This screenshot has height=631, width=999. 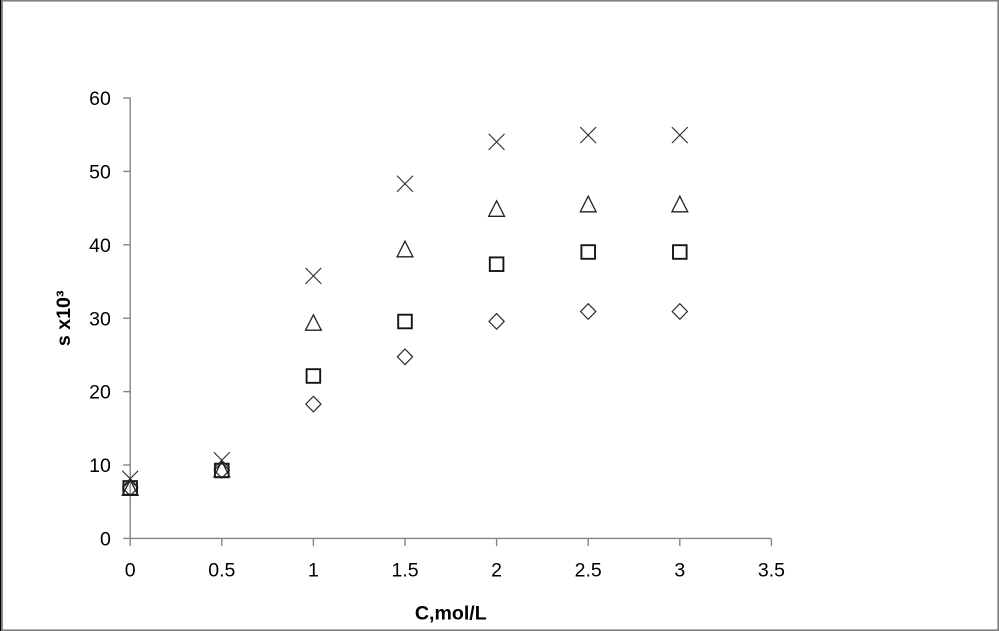 I want to click on svg-text: 2.5, so click(x=588, y=570).